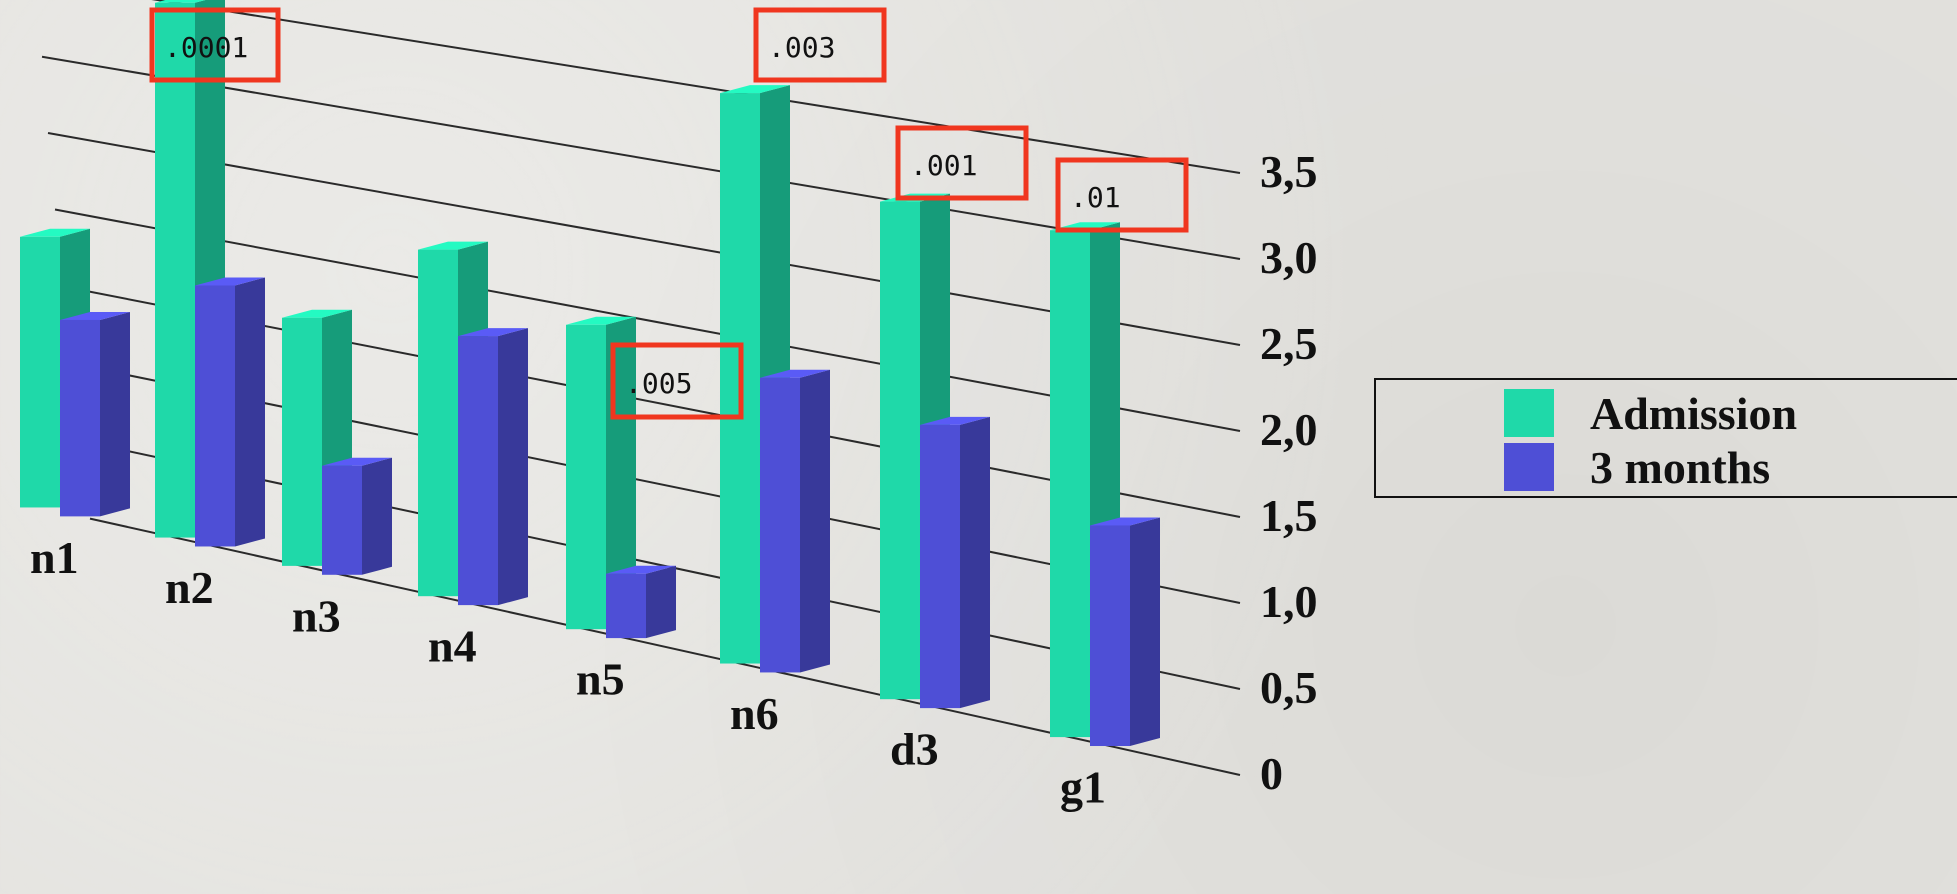  What do you see at coordinates (189, 587) in the screenshot?
I see `category-label-n2: n2` at bounding box center [189, 587].